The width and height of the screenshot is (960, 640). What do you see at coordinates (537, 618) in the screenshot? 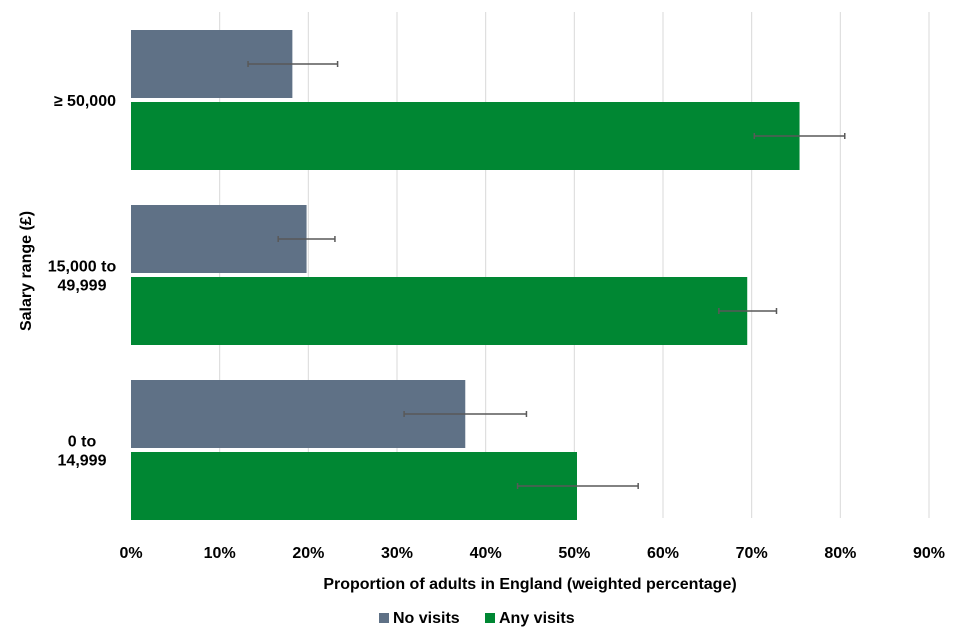
I see `legend-label: Any visits` at bounding box center [537, 618].